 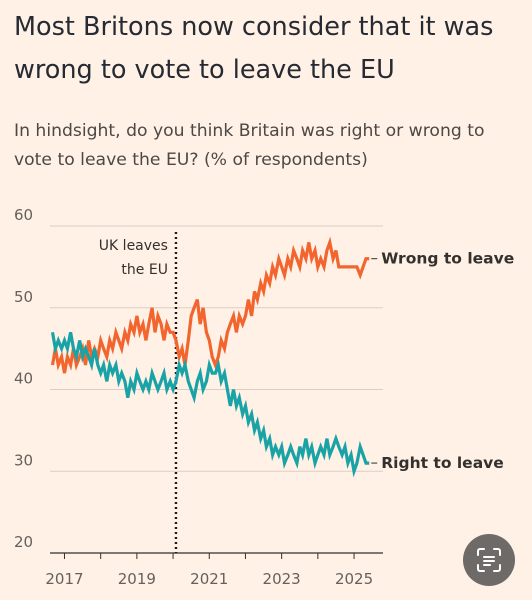 I want to click on text-scan-button, so click(x=489, y=560).